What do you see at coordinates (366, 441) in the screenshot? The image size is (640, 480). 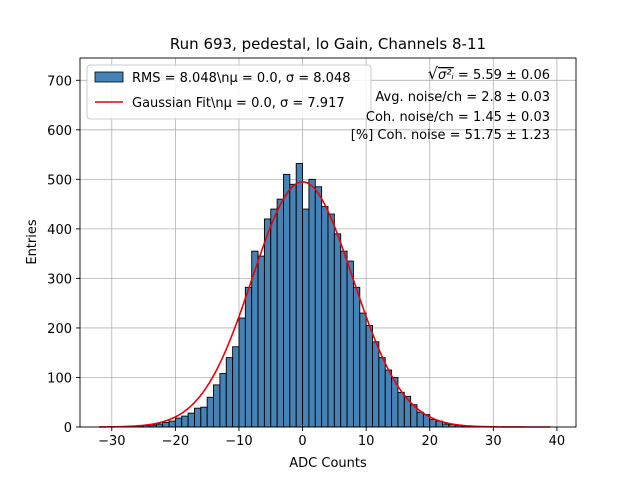 I see `x-tick-label: 10` at bounding box center [366, 441].